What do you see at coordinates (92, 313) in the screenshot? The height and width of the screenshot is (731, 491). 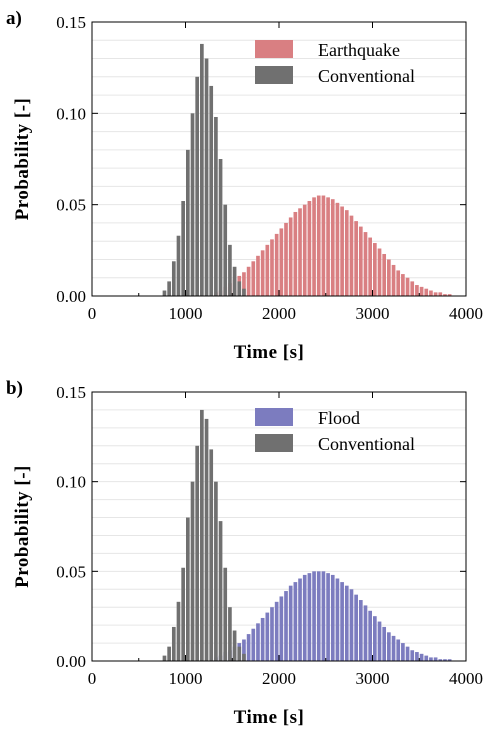 I see `x-tick-label: 0` at bounding box center [92, 313].